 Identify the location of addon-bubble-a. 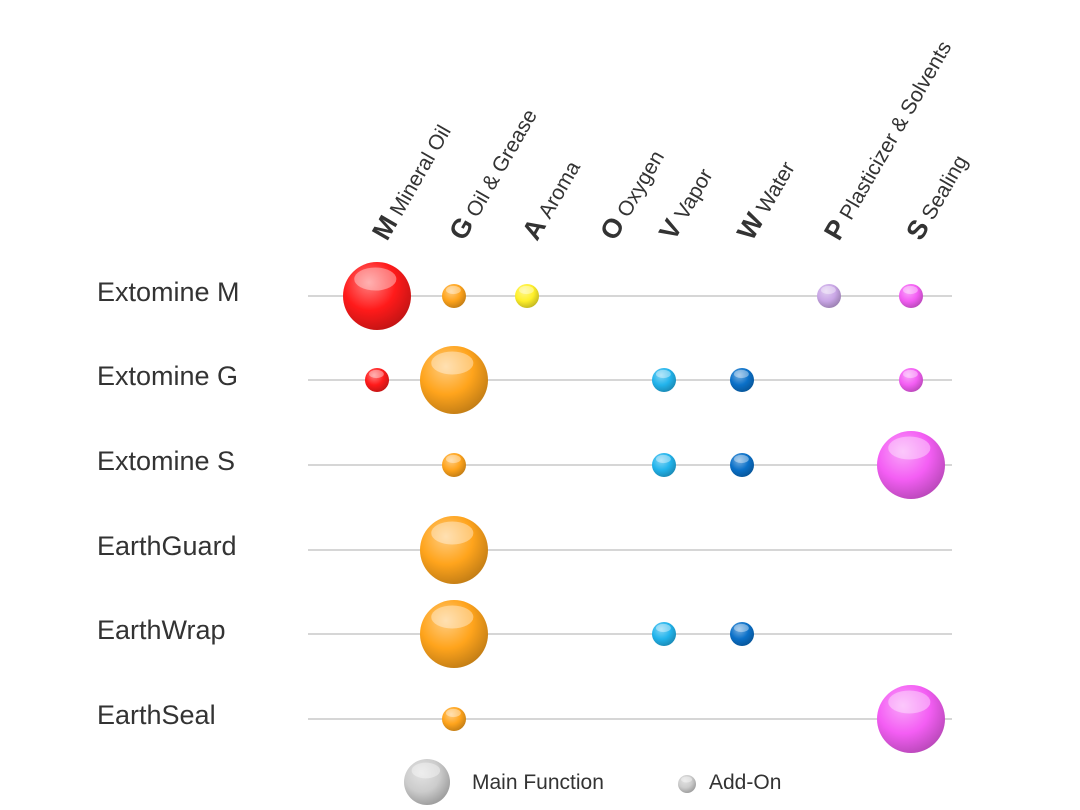
(527, 296).